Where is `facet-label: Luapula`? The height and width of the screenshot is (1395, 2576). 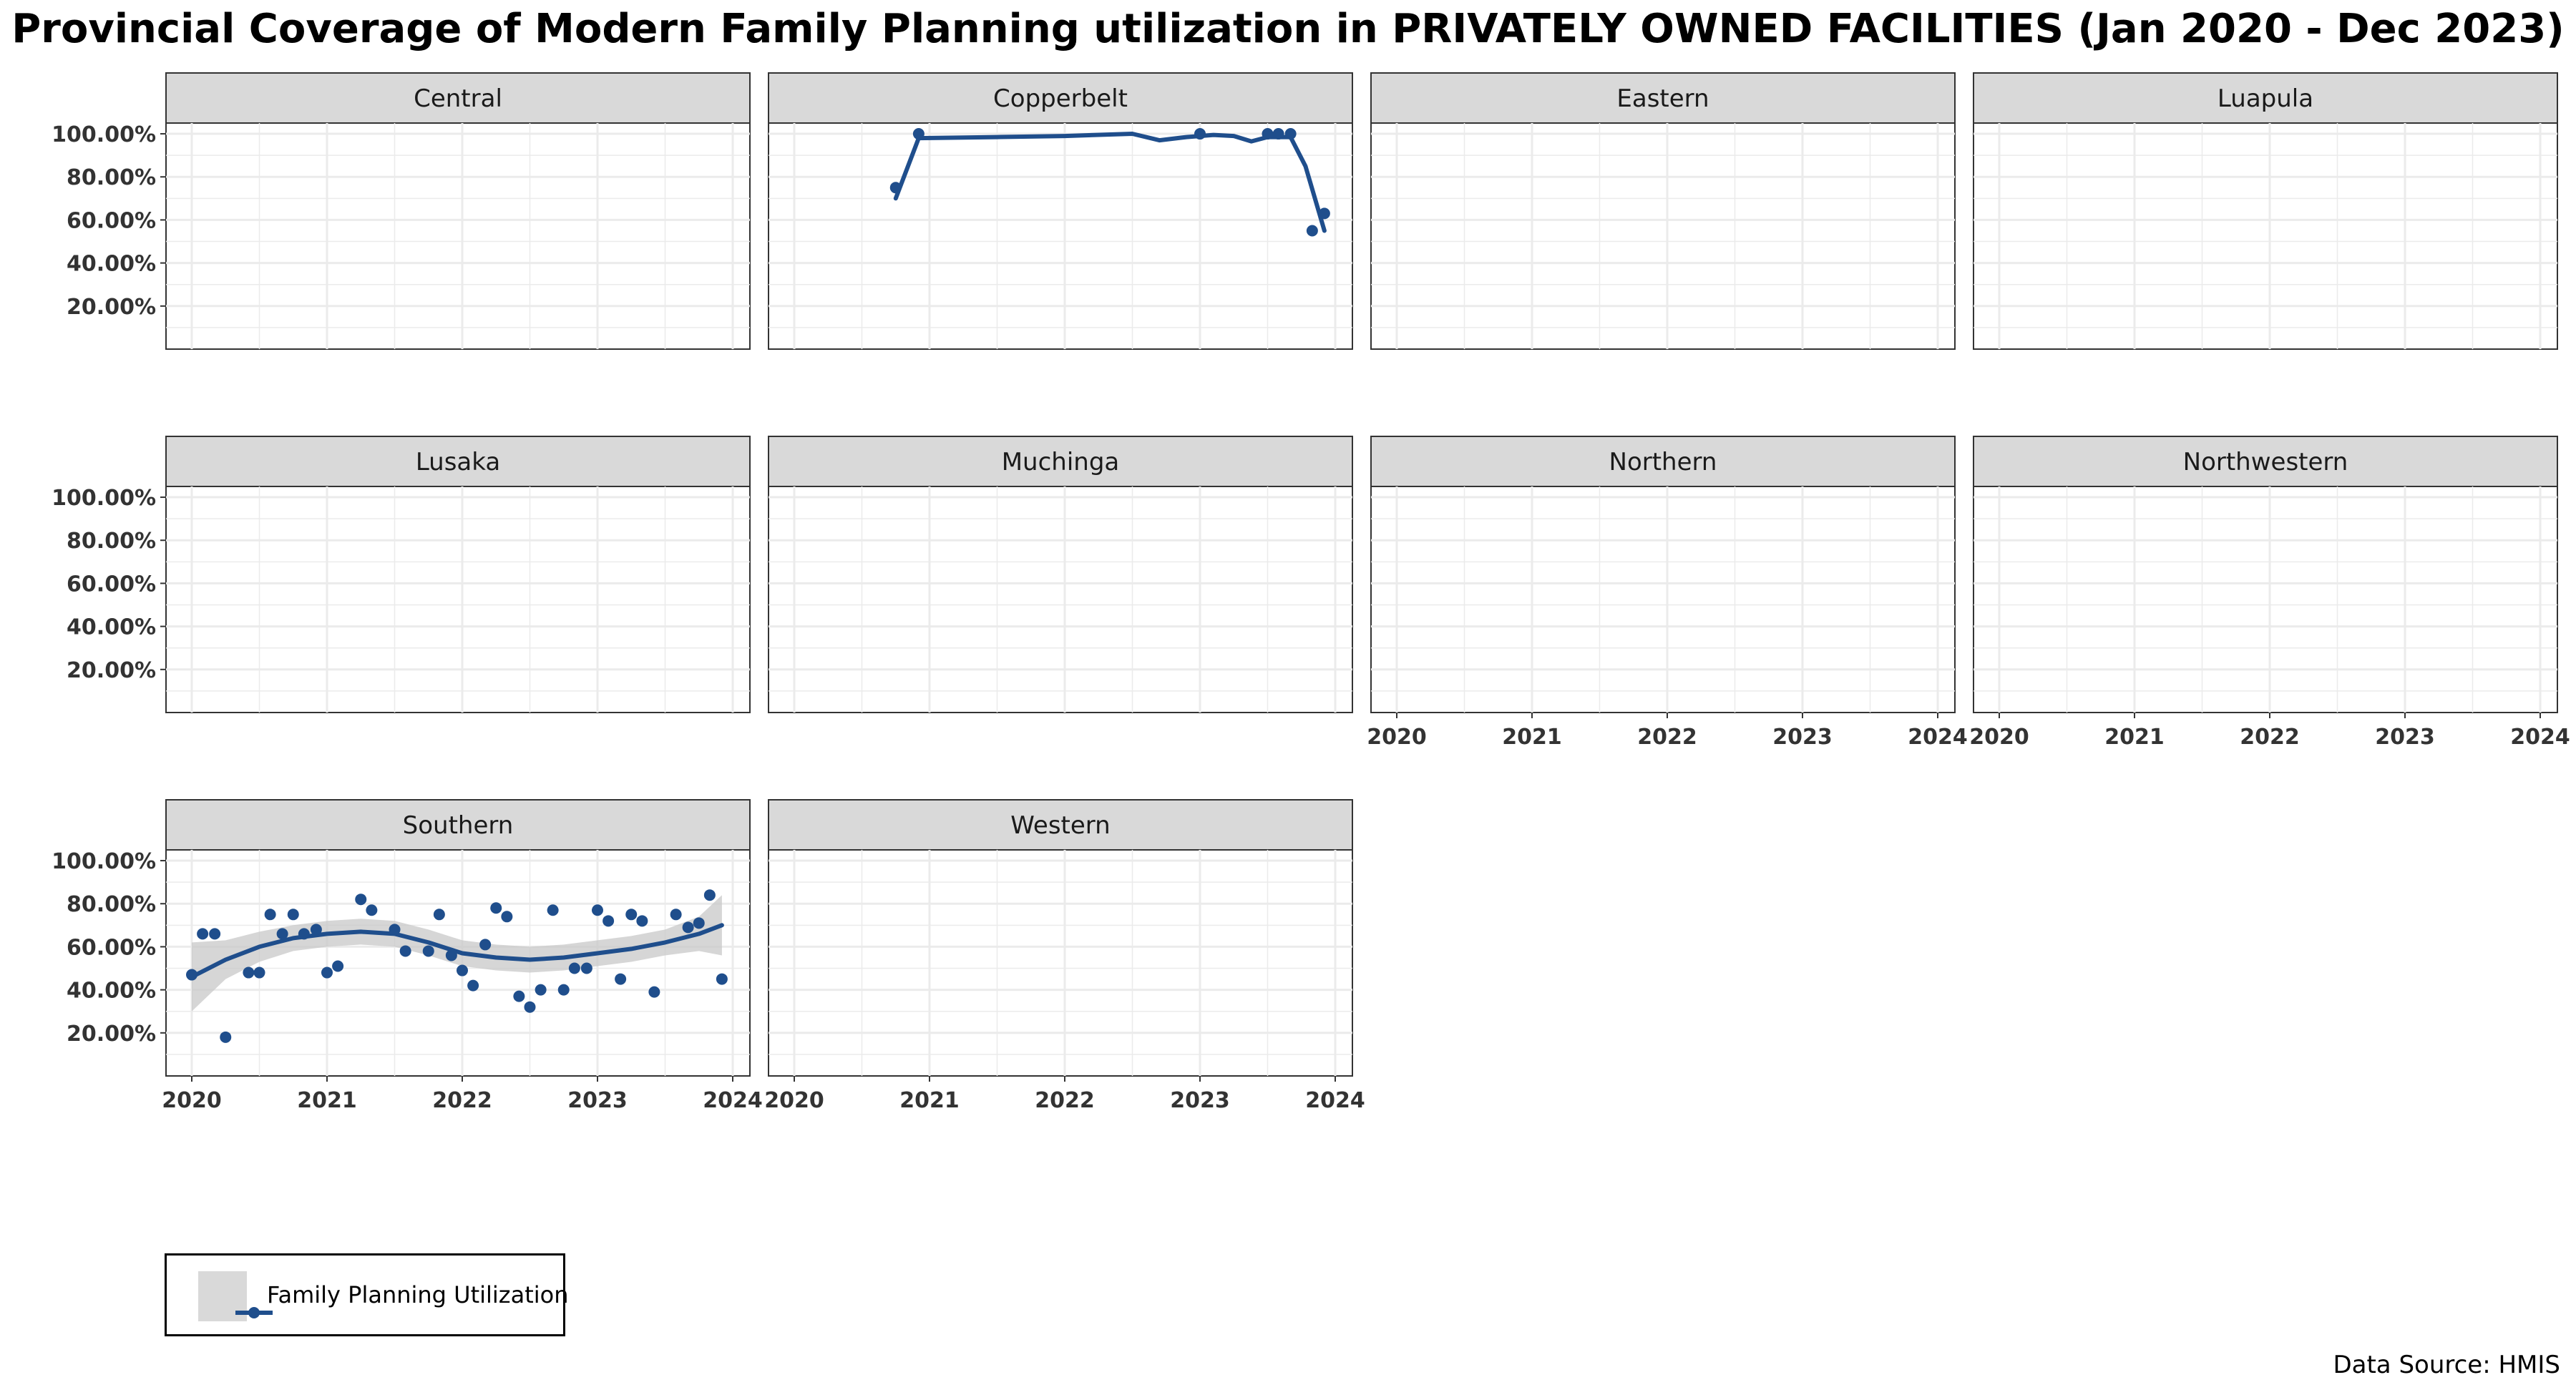 facet-label: Luapula is located at coordinates (2265, 98).